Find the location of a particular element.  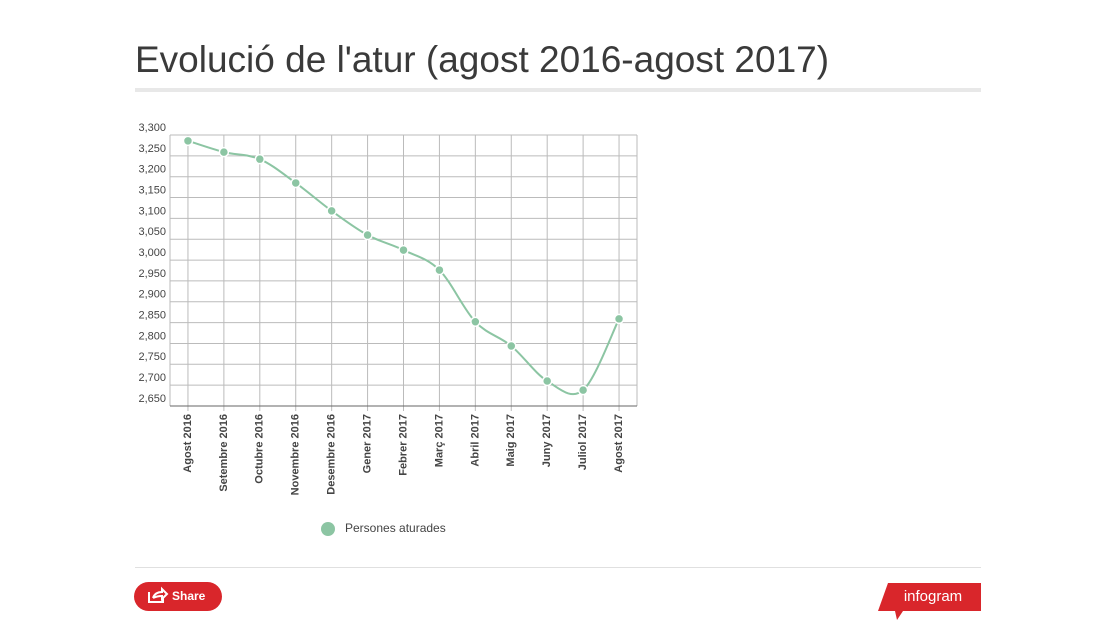

y-tick-label: 3,250 is located at coordinates (152, 149).